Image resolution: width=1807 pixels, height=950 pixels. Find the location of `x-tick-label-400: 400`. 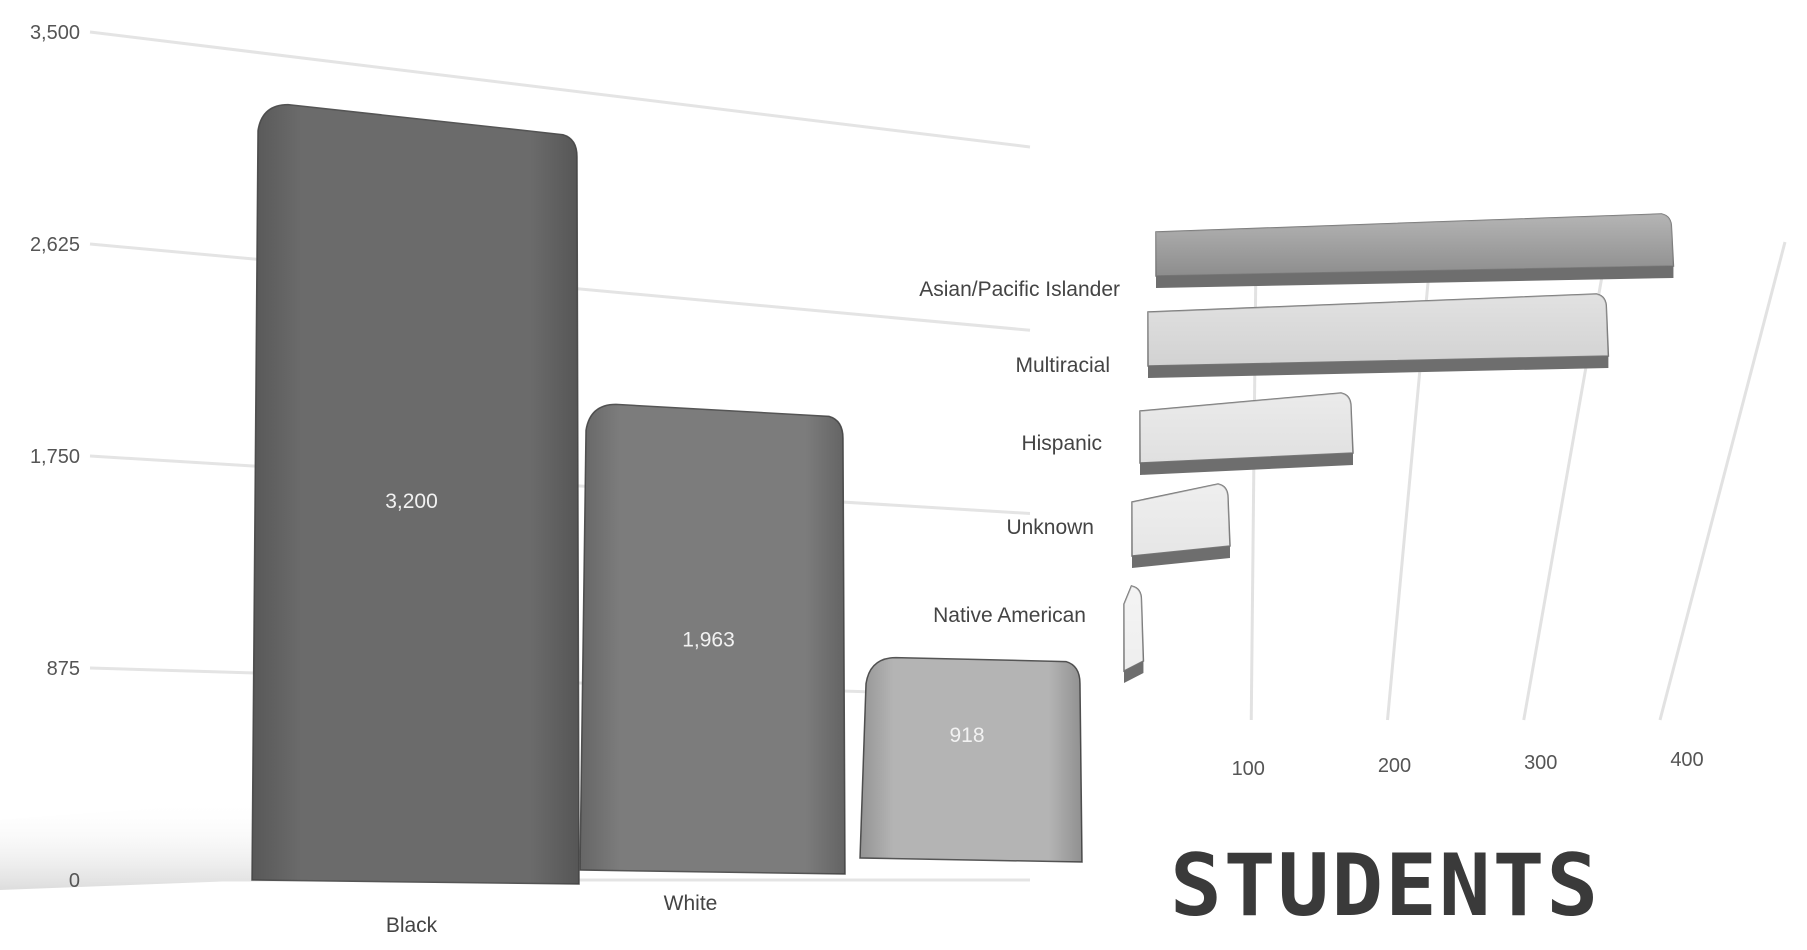

x-tick-label-400: 400 is located at coordinates (1686, 760).